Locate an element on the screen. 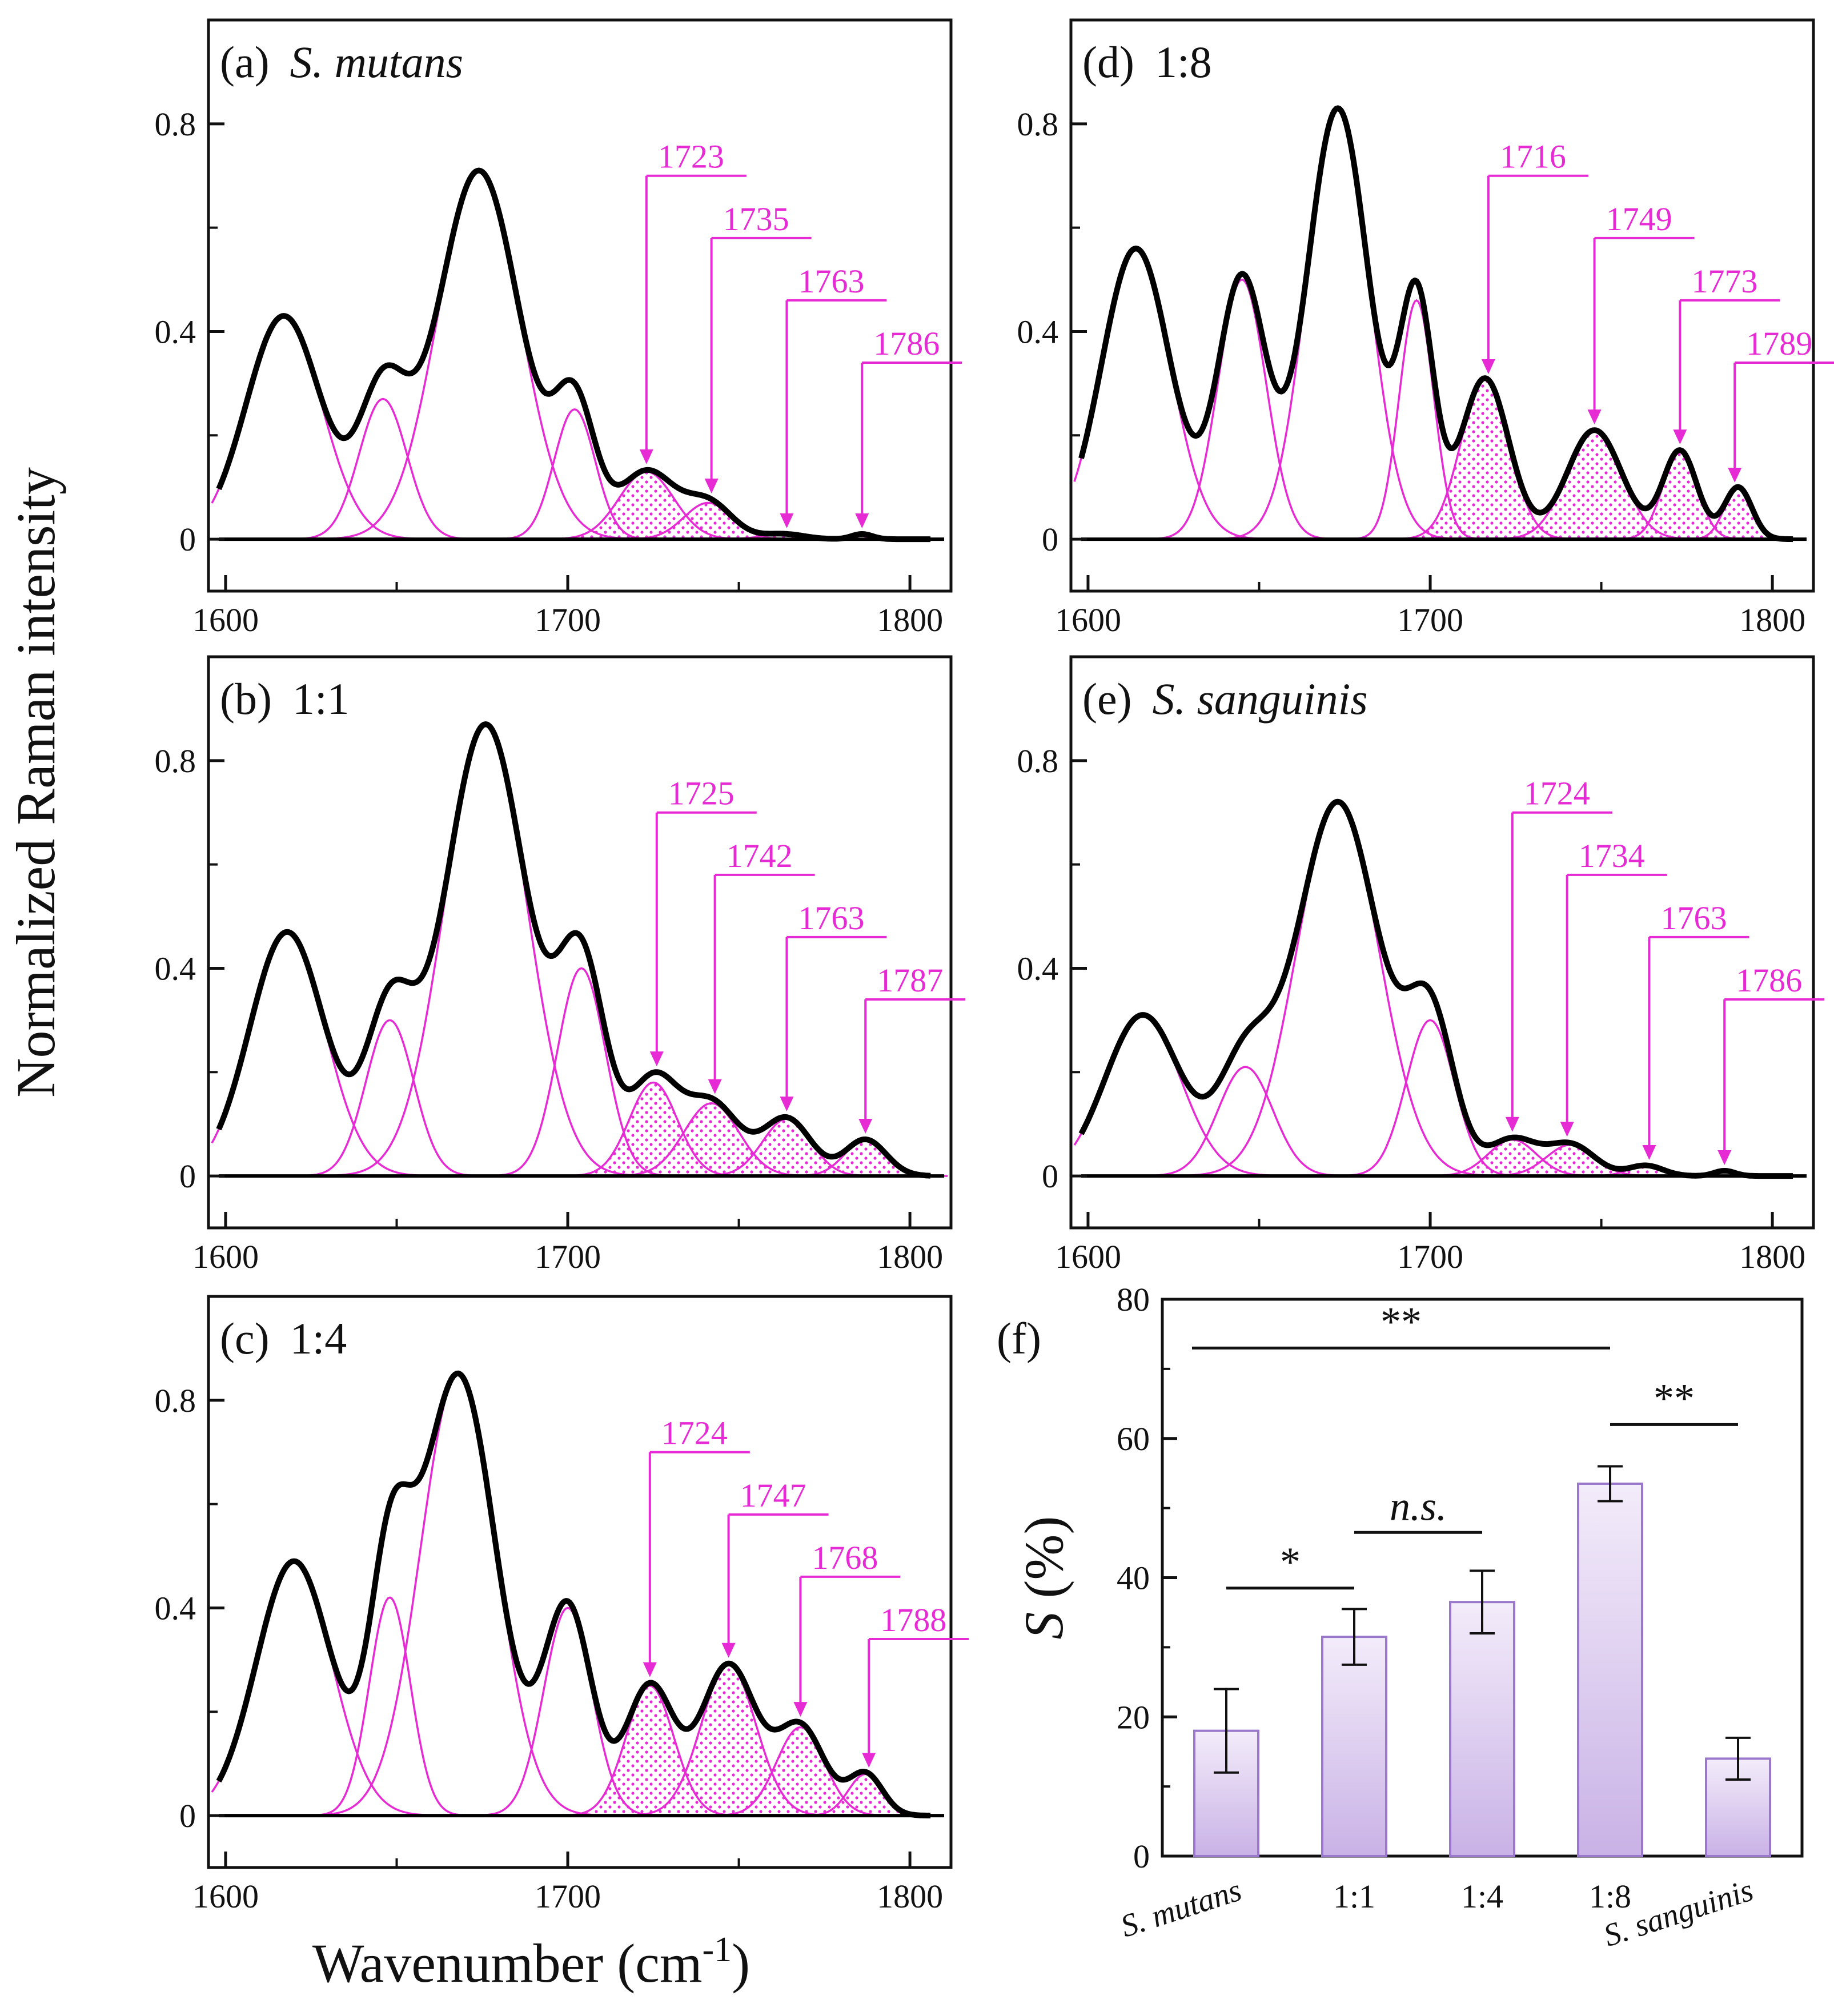 This screenshot has height=2016, width=1834. peak-annotation-1723: 1723 is located at coordinates (693, 301).